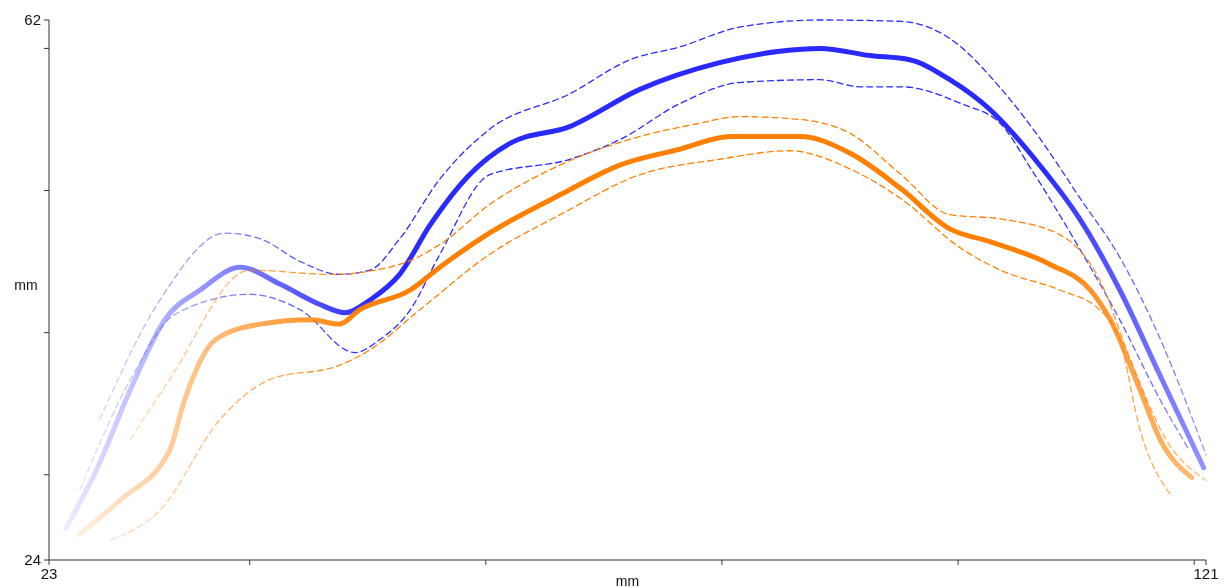  I want to click on x-axis-title: mm, so click(627, 580).